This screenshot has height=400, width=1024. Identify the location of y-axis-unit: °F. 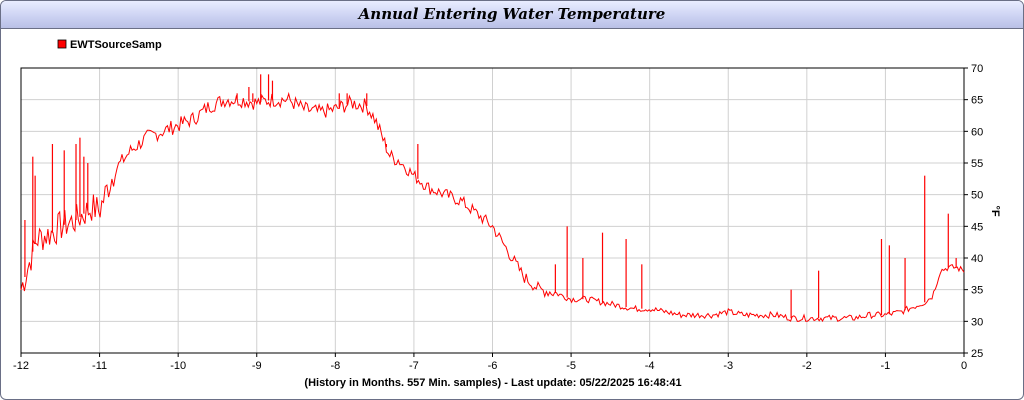
(995, 210).